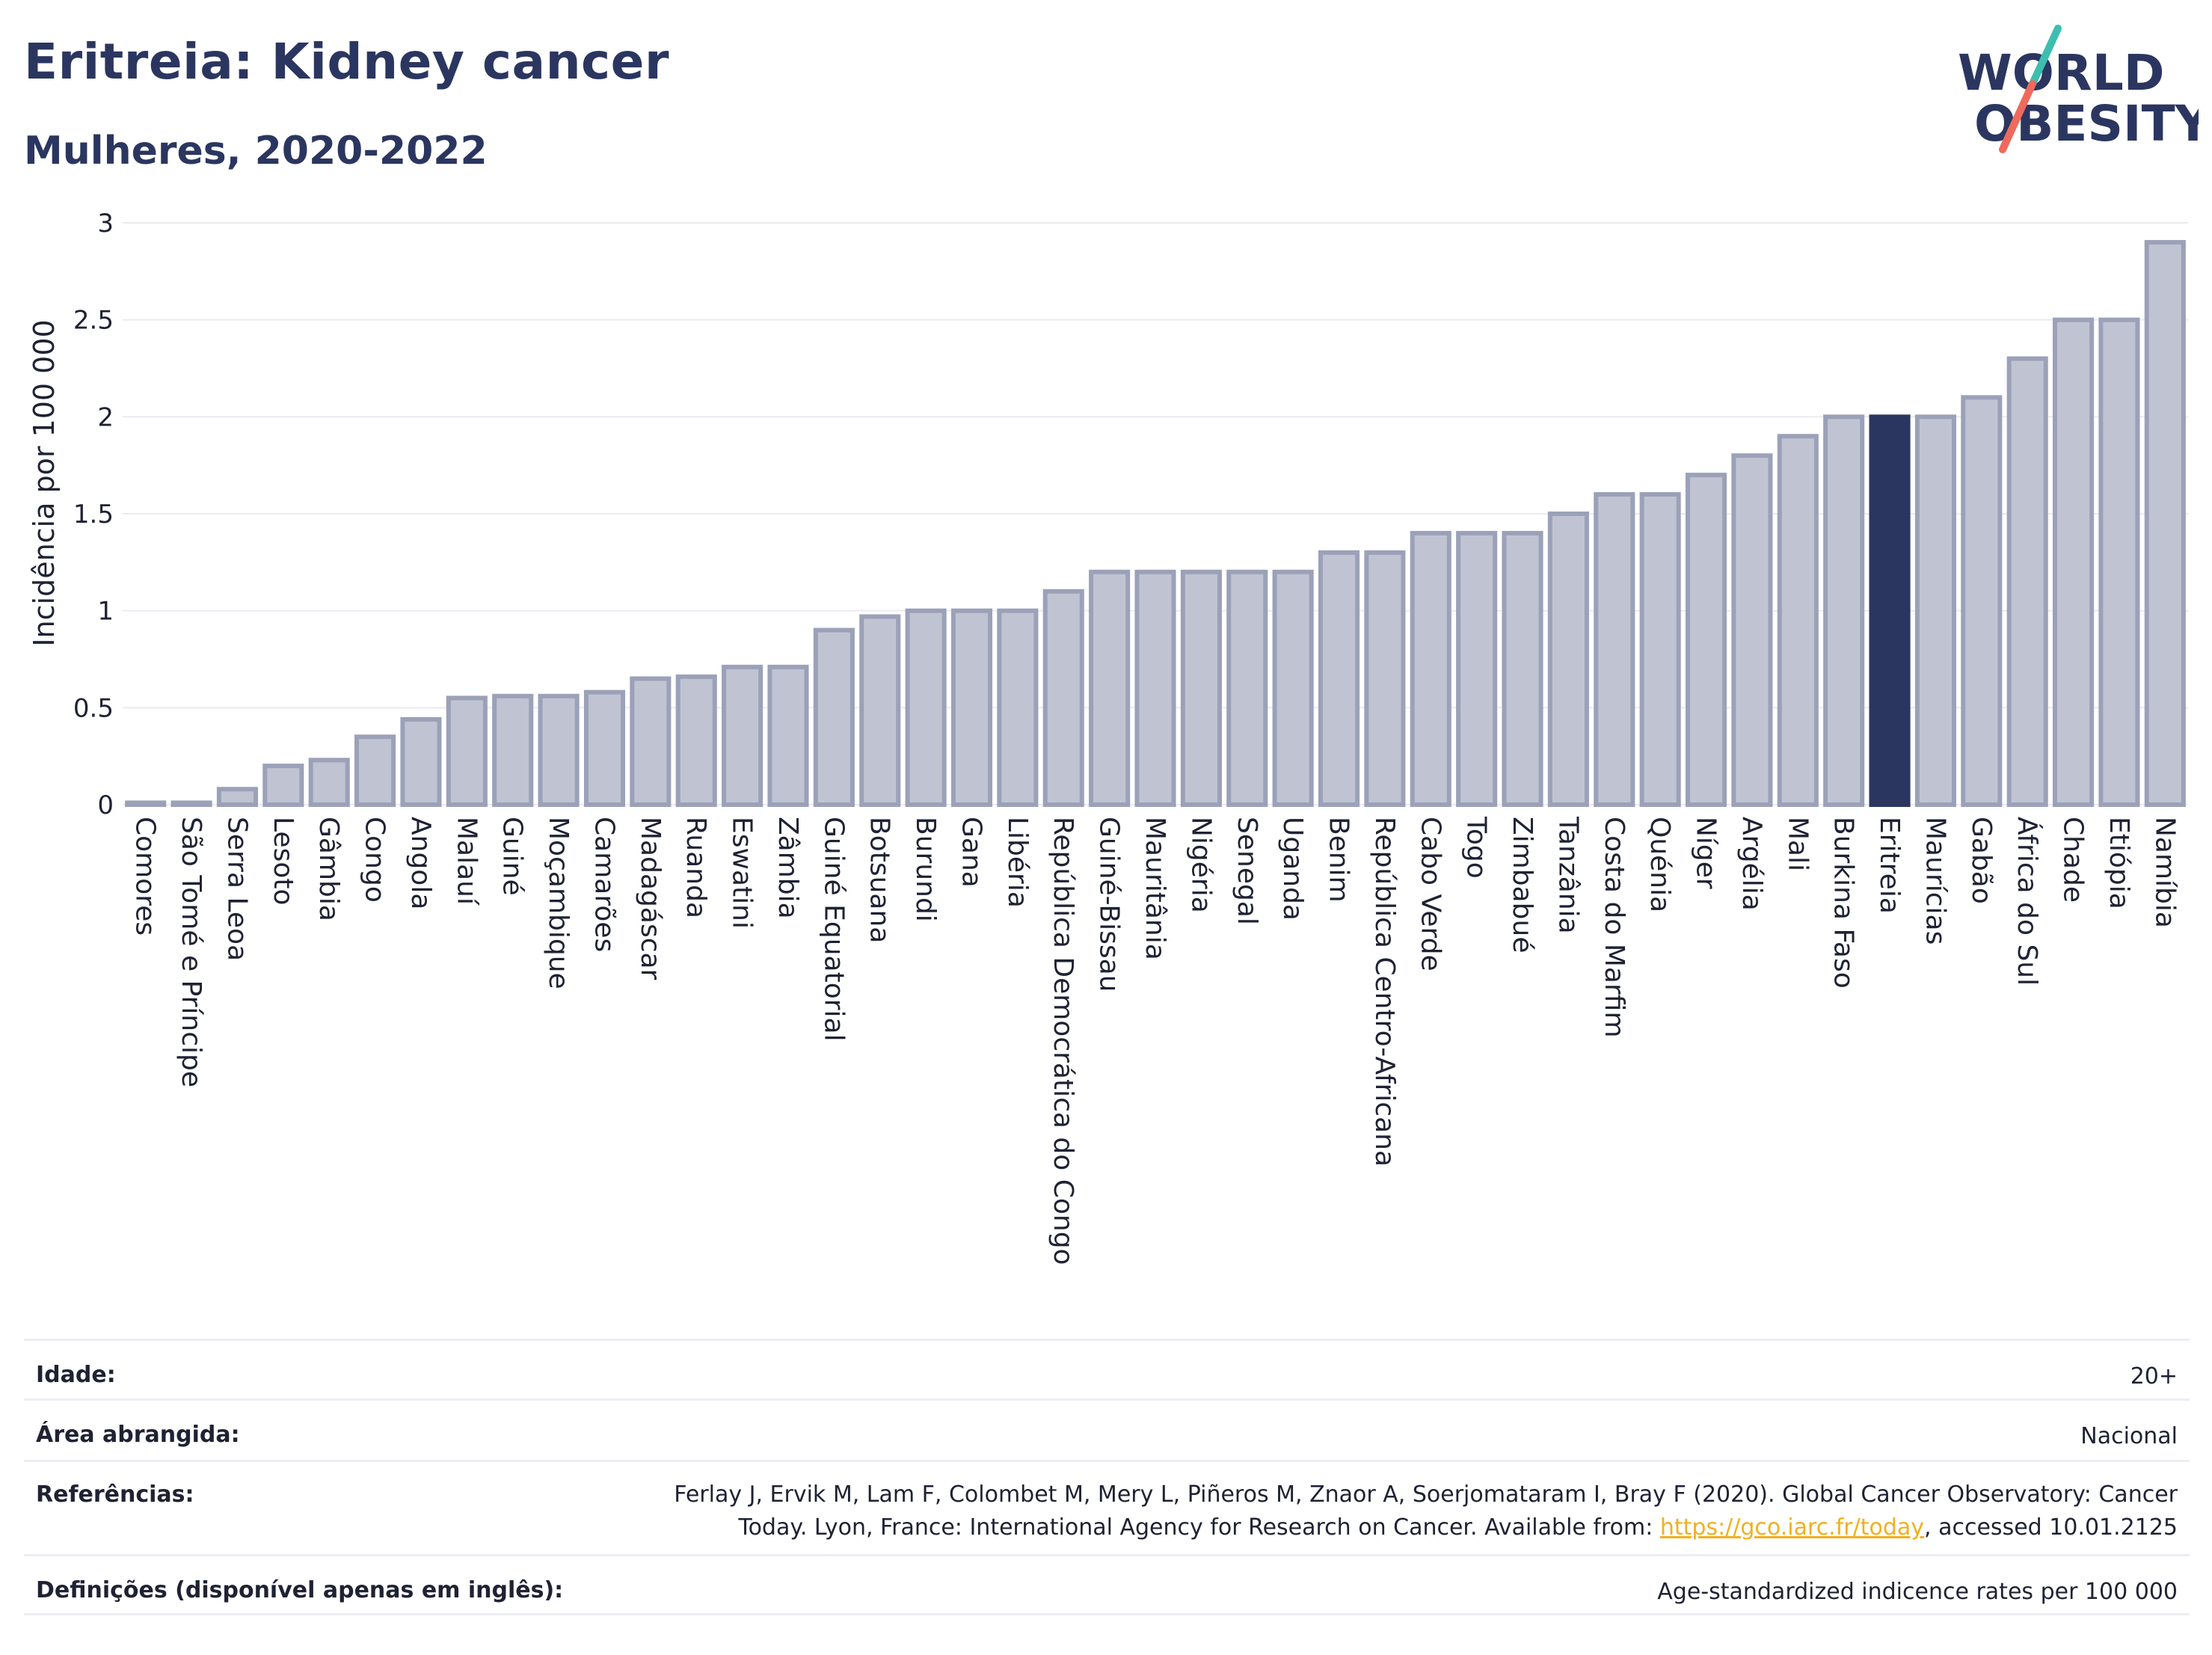 Image resolution: width=2212 pixels, height=1655 pixels. Describe the element at coordinates (925, 869) in the screenshot. I see `x-tick-label: Burundi` at that location.